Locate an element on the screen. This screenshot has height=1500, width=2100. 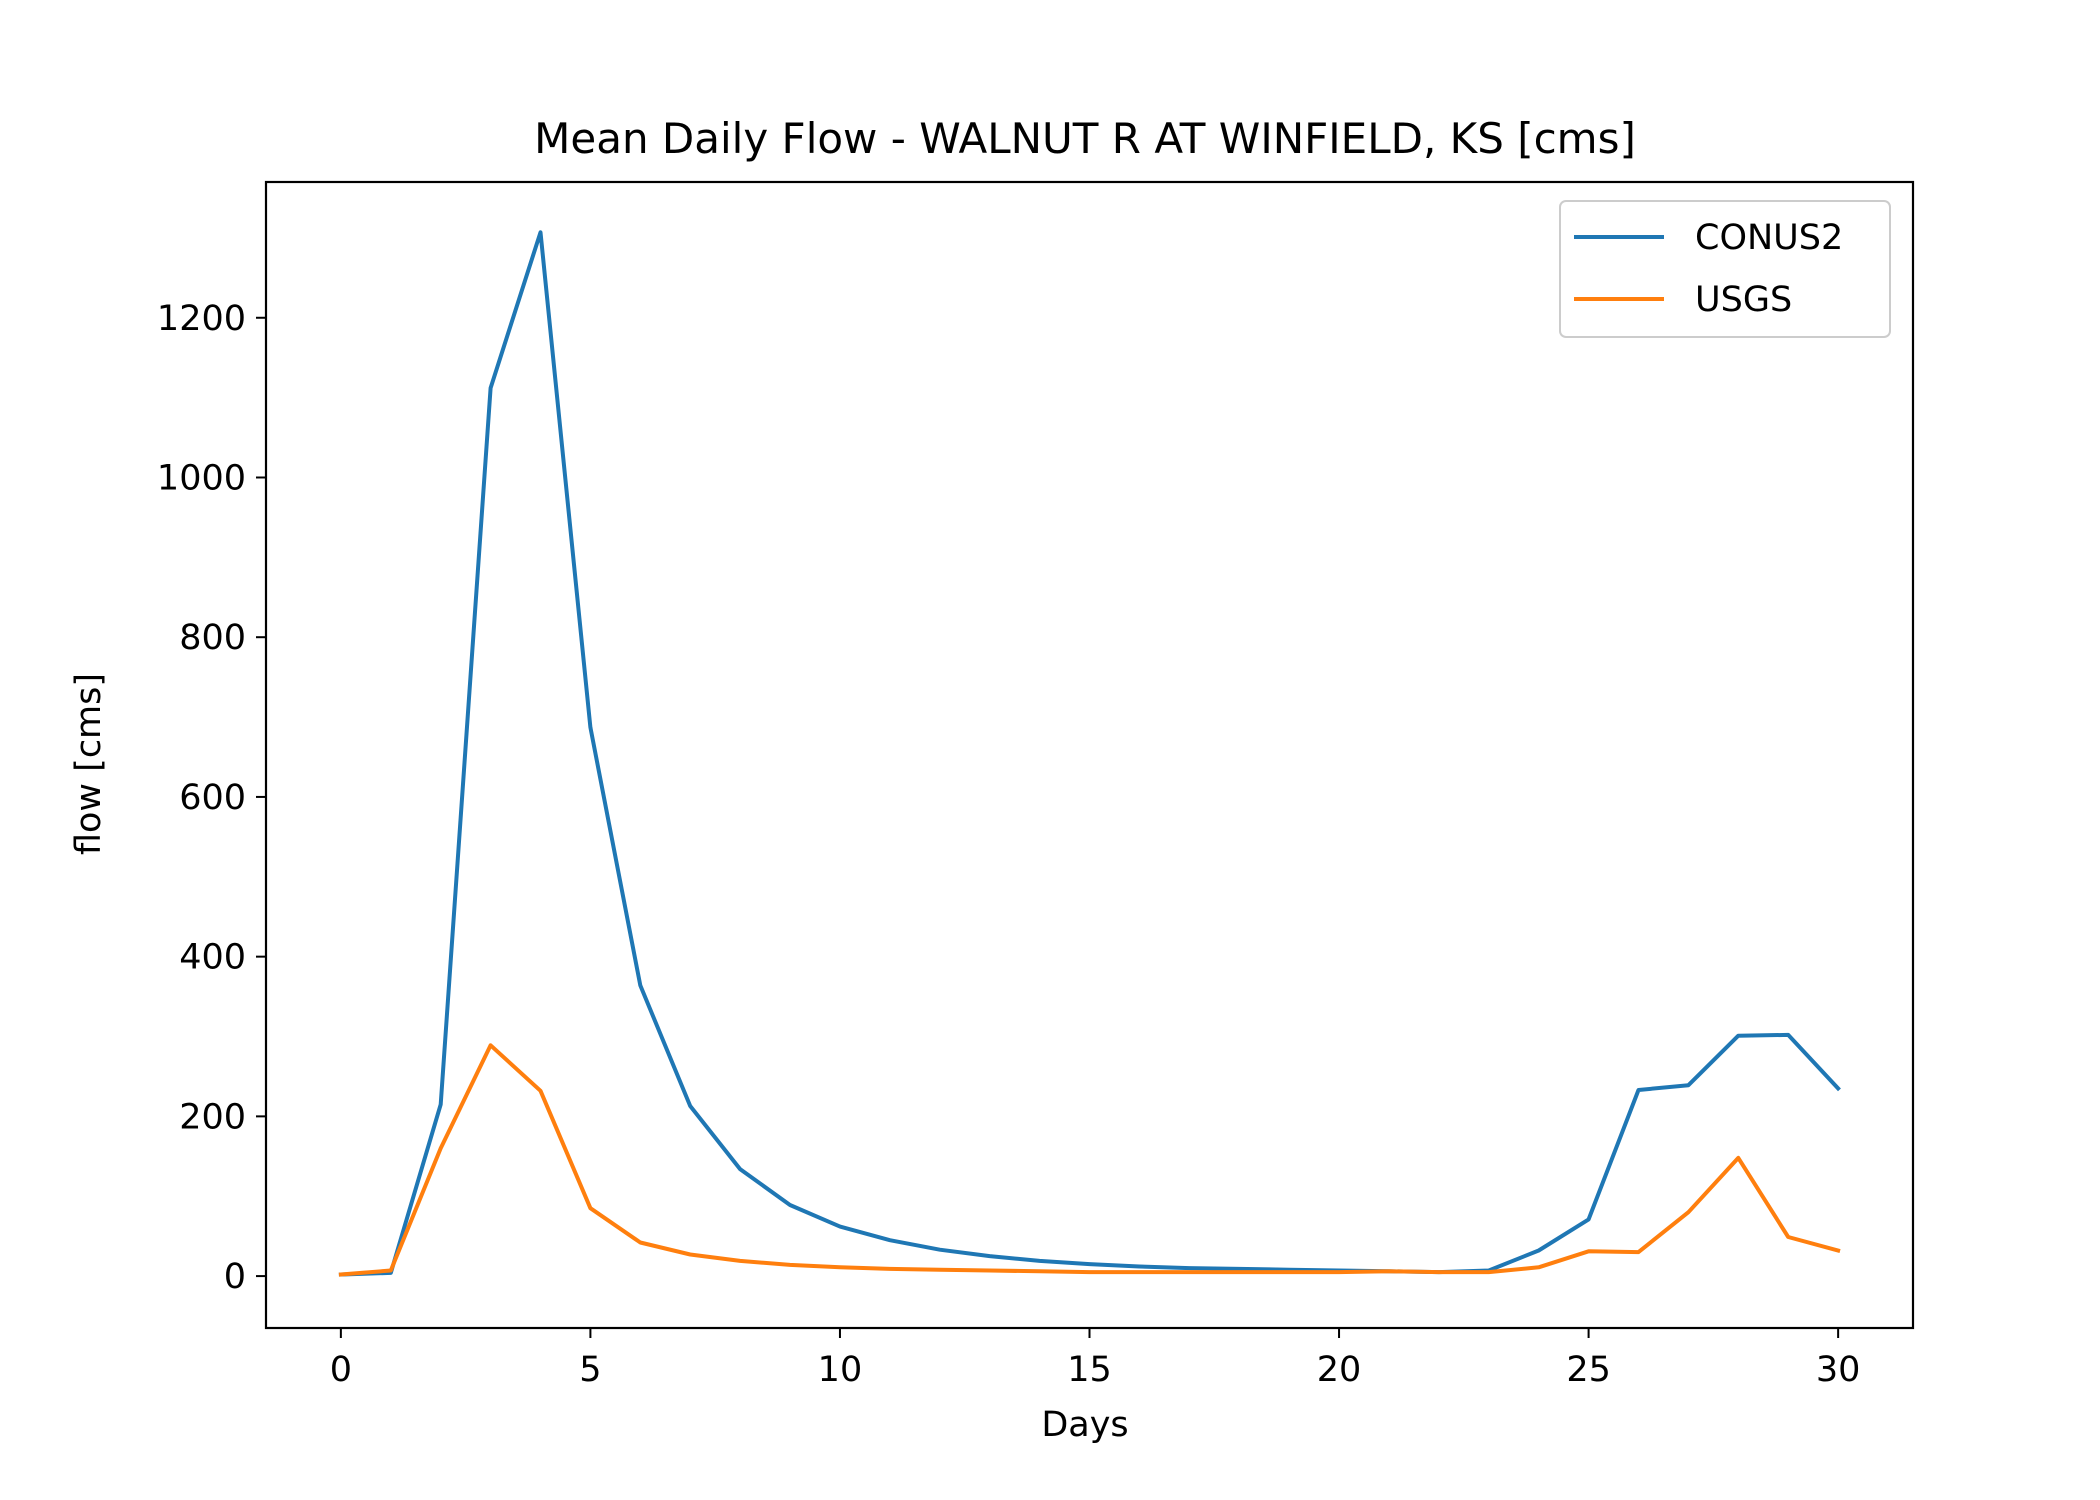
x-axis-label: Days is located at coordinates (1084, 1425).